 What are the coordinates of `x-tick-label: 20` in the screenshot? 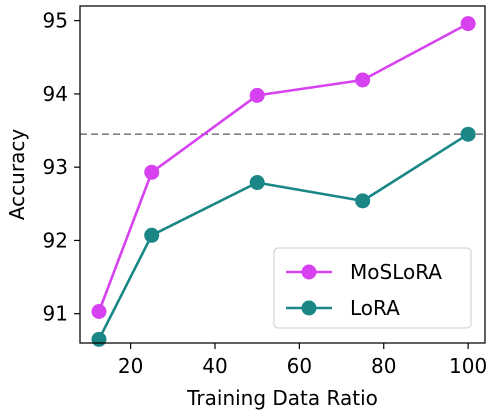 It's located at (130, 366).